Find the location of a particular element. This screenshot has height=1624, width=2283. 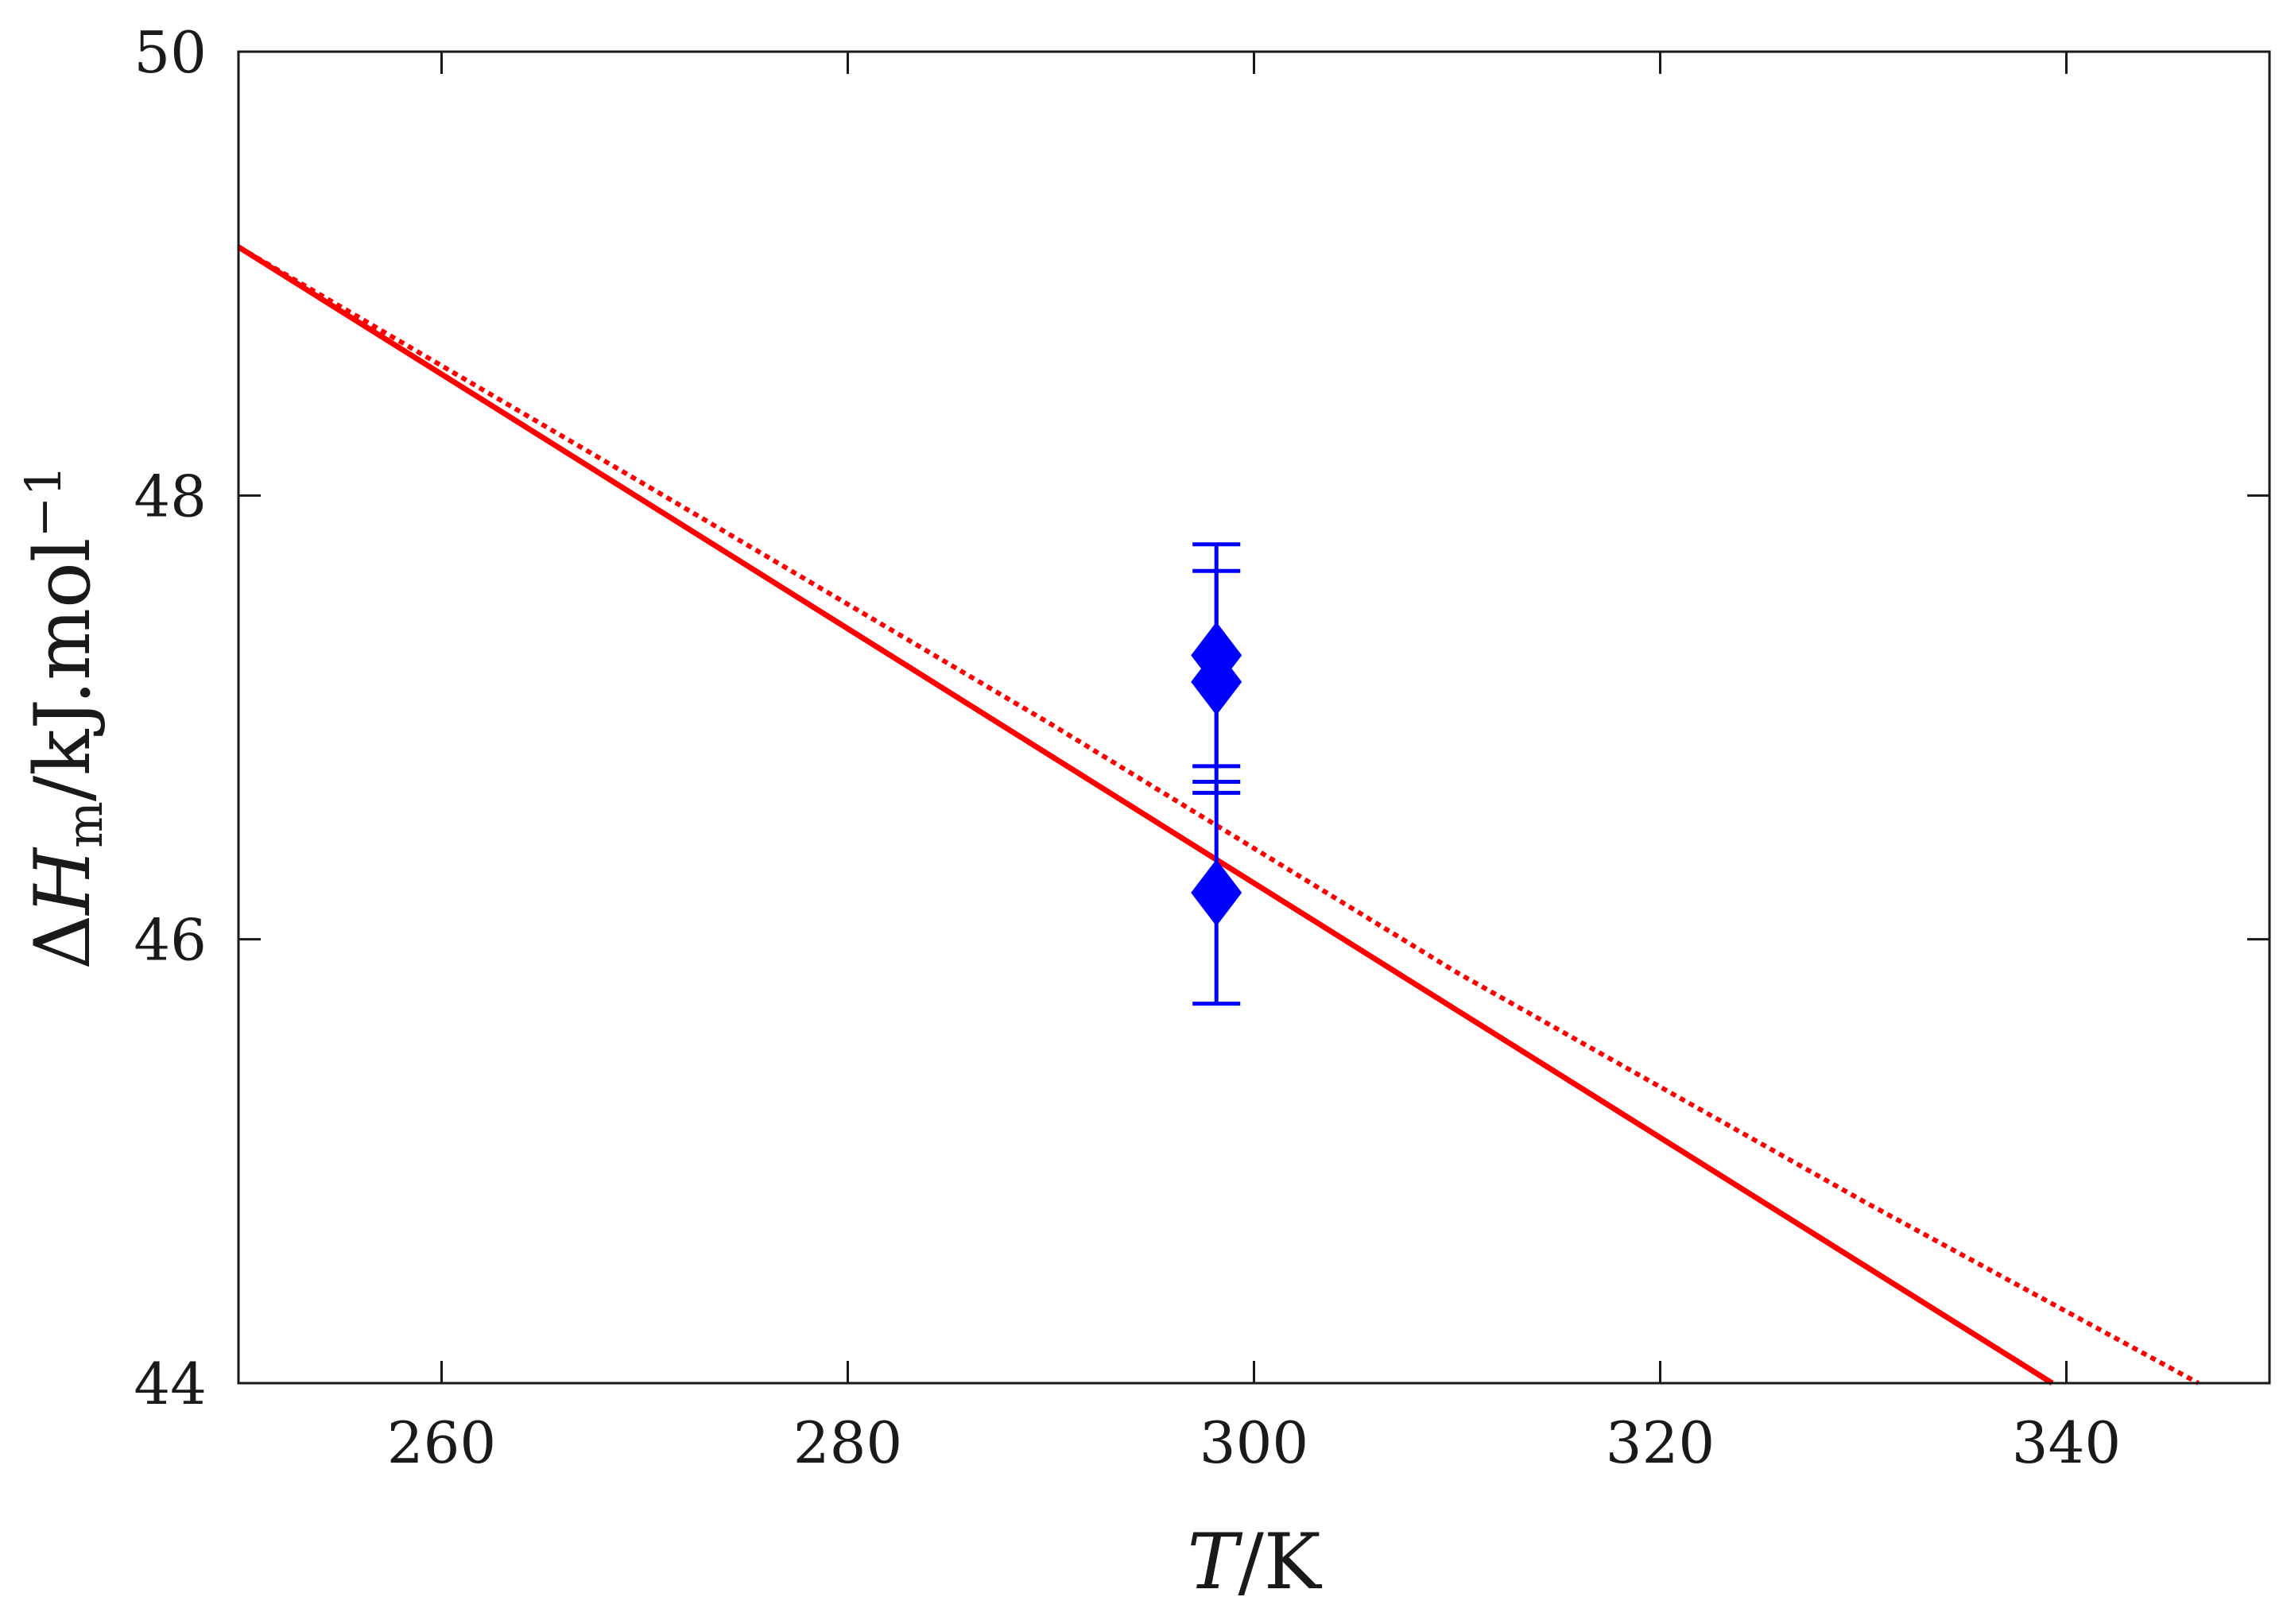

x-axis-label-symbol: T is located at coordinates (1214, 1562).